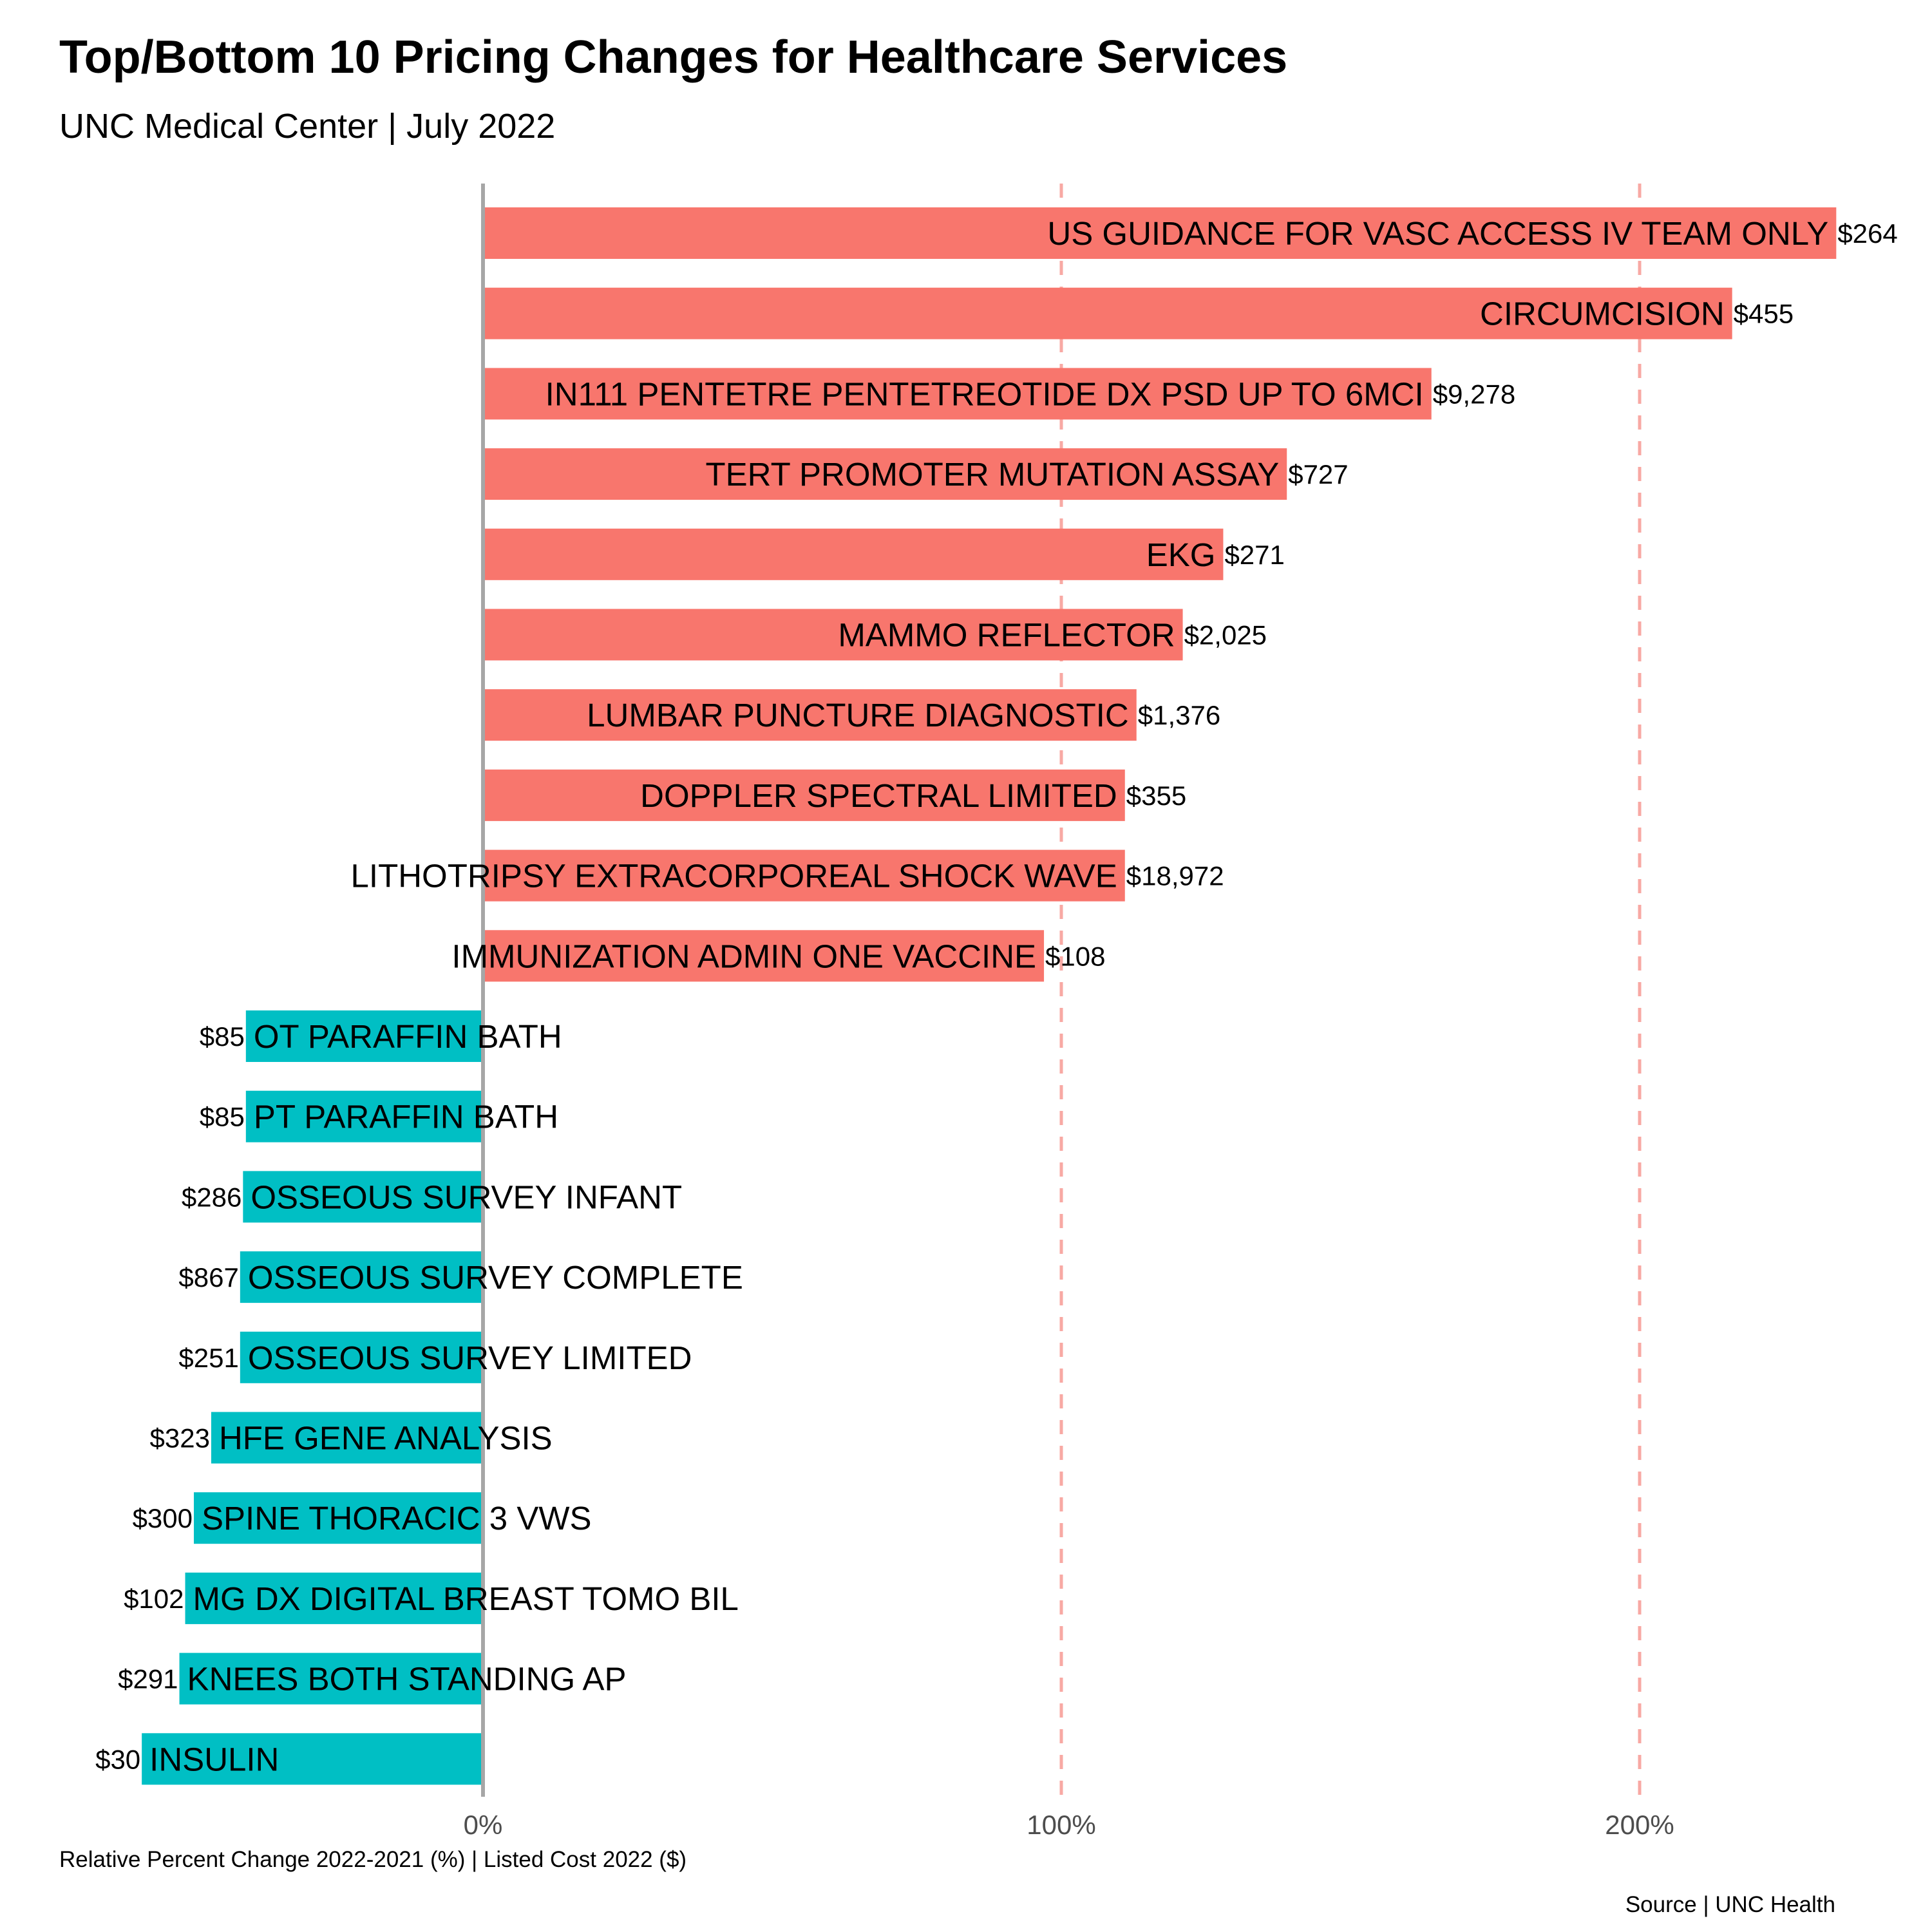 The width and height of the screenshot is (1932, 1932). What do you see at coordinates (154, 1599) in the screenshot?
I see `bar-cost-label: $102` at bounding box center [154, 1599].